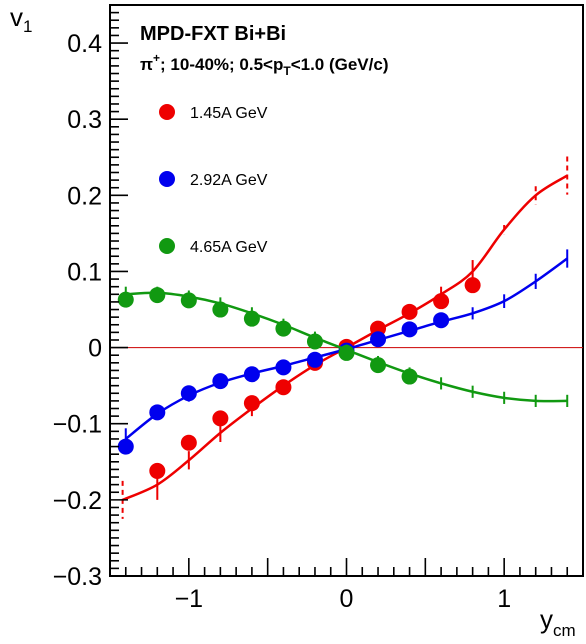  What do you see at coordinates (229, 180) in the screenshot?
I see `legend-label: 2.92A GeV` at bounding box center [229, 180].